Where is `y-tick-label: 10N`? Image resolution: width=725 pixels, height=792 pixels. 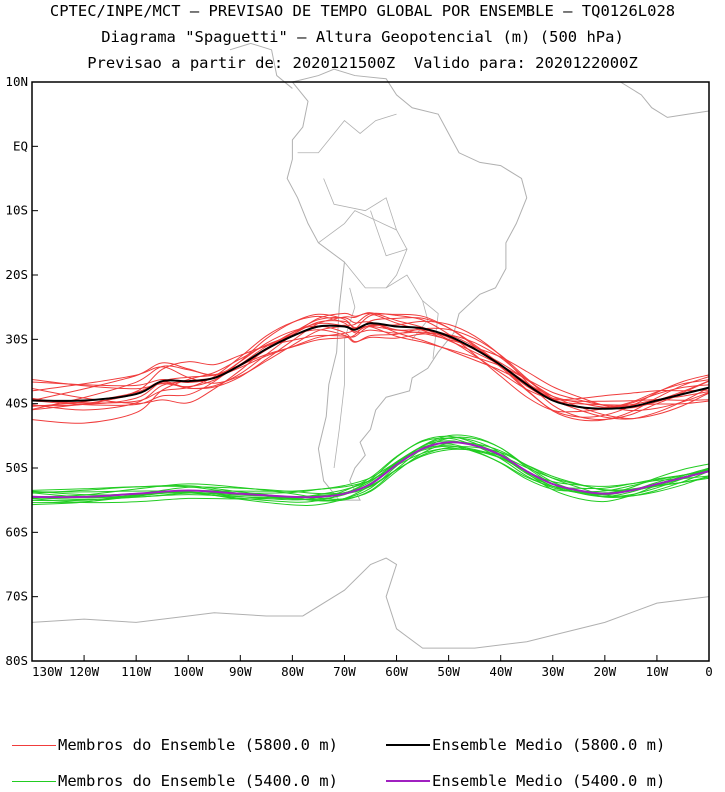
y-tick-label: 10N is located at coordinates (16, 81).